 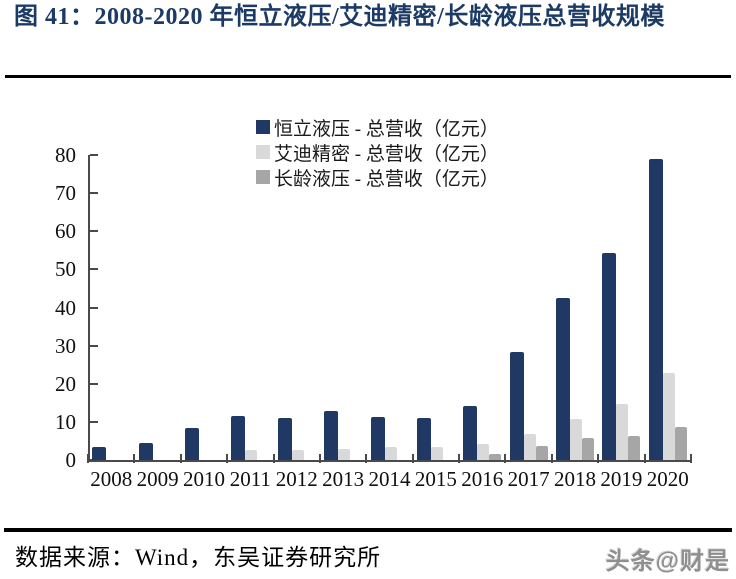 I want to click on watermark-text: 头条@财是, so click(x=667, y=561).